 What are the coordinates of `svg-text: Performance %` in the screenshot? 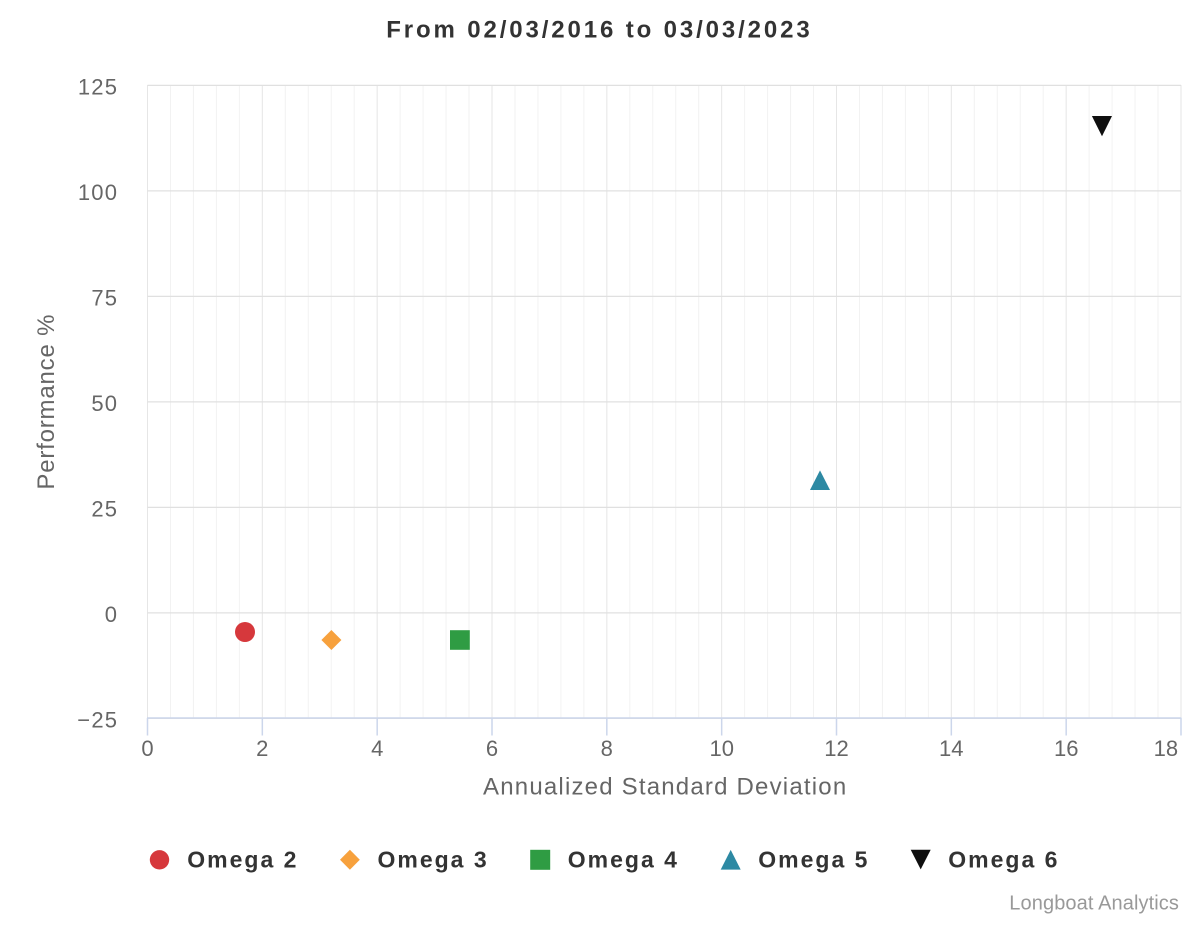 It's located at (46, 402).